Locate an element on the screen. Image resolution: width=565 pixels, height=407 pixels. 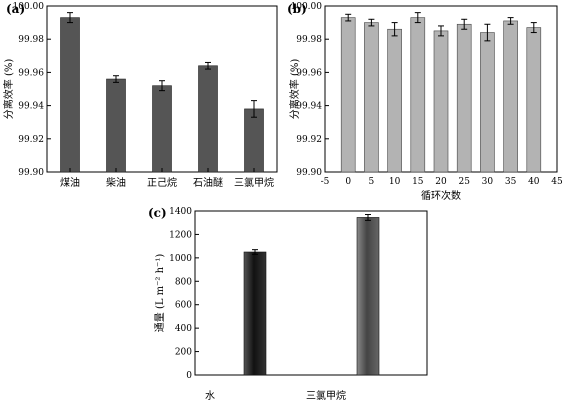
panel-c-category-label: 水 is located at coordinates (210, 396).